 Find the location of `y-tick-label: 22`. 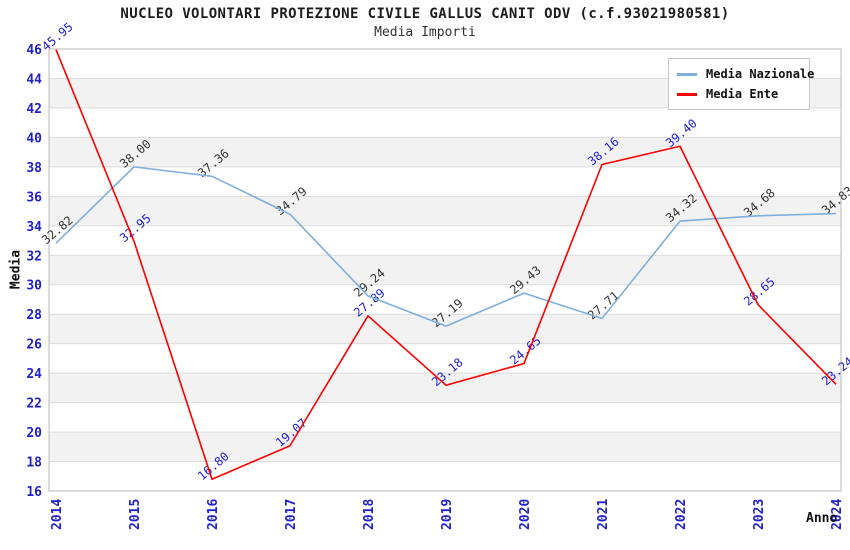

y-tick-label: 22 is located at coordinates (34, 404).